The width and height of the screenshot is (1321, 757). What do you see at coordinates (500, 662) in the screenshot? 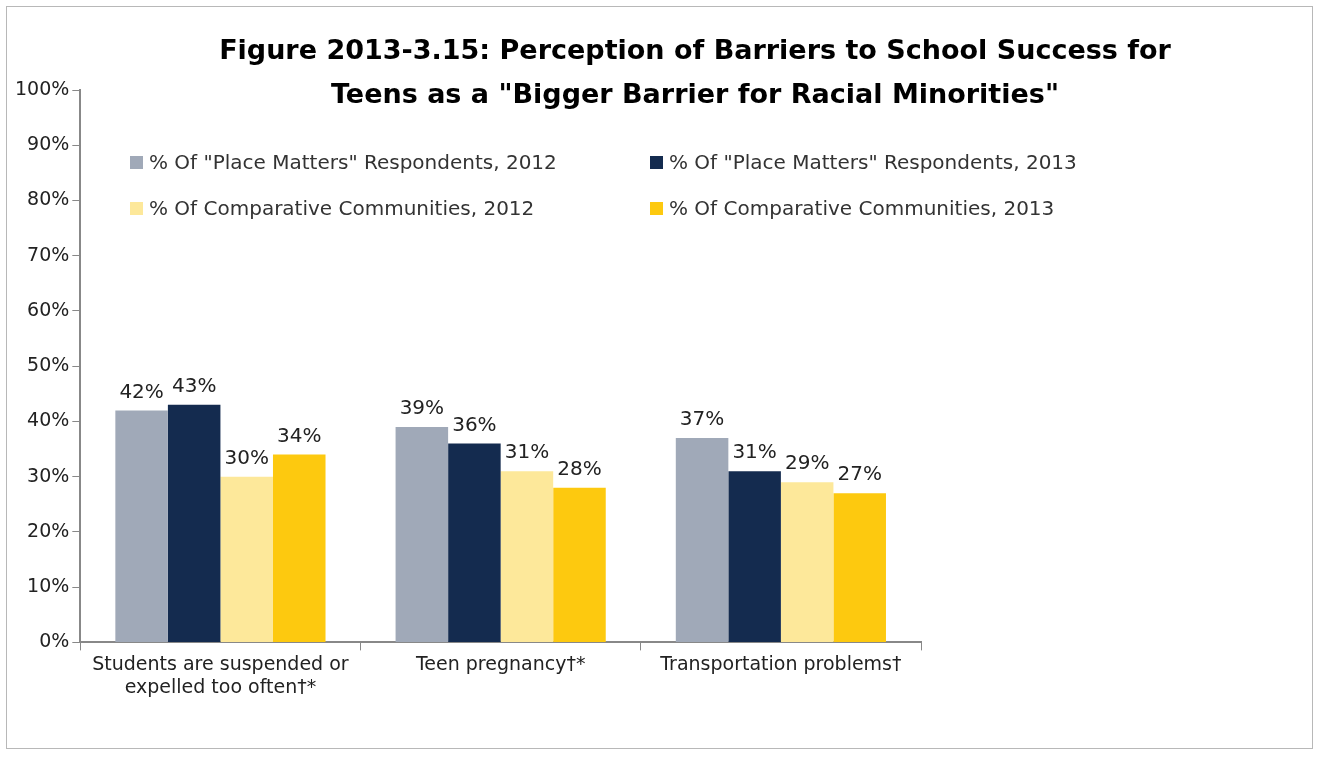
I see `x-tick-label: Teen pregnancy†*` at bounding box center [500, 662].